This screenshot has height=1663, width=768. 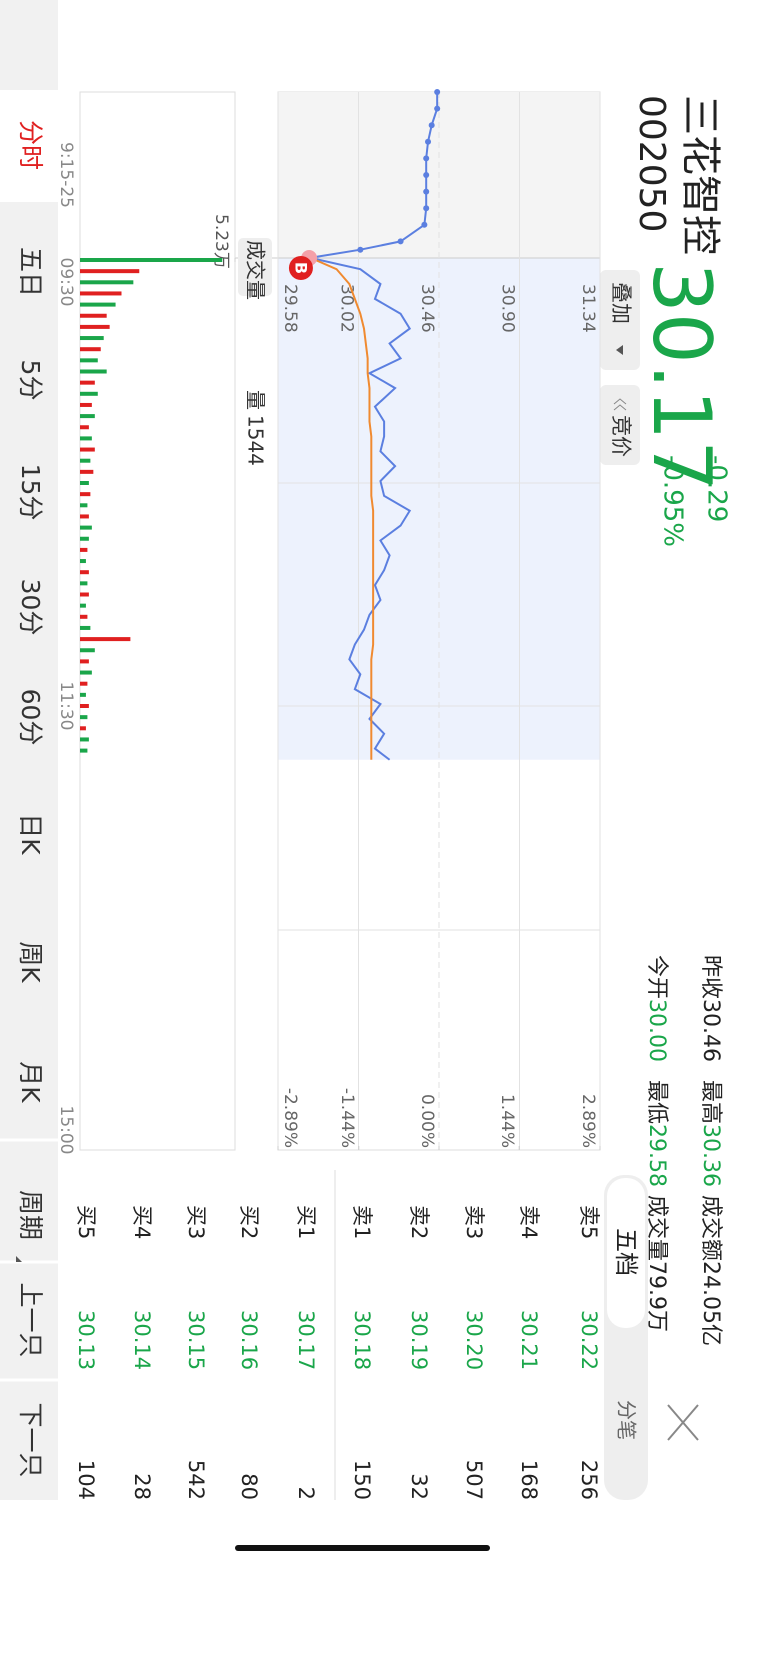 What do you see at coordinates (621, 436) in the screenshot?
I see `auction-button: 竞价` at bounding box center [621, 436].